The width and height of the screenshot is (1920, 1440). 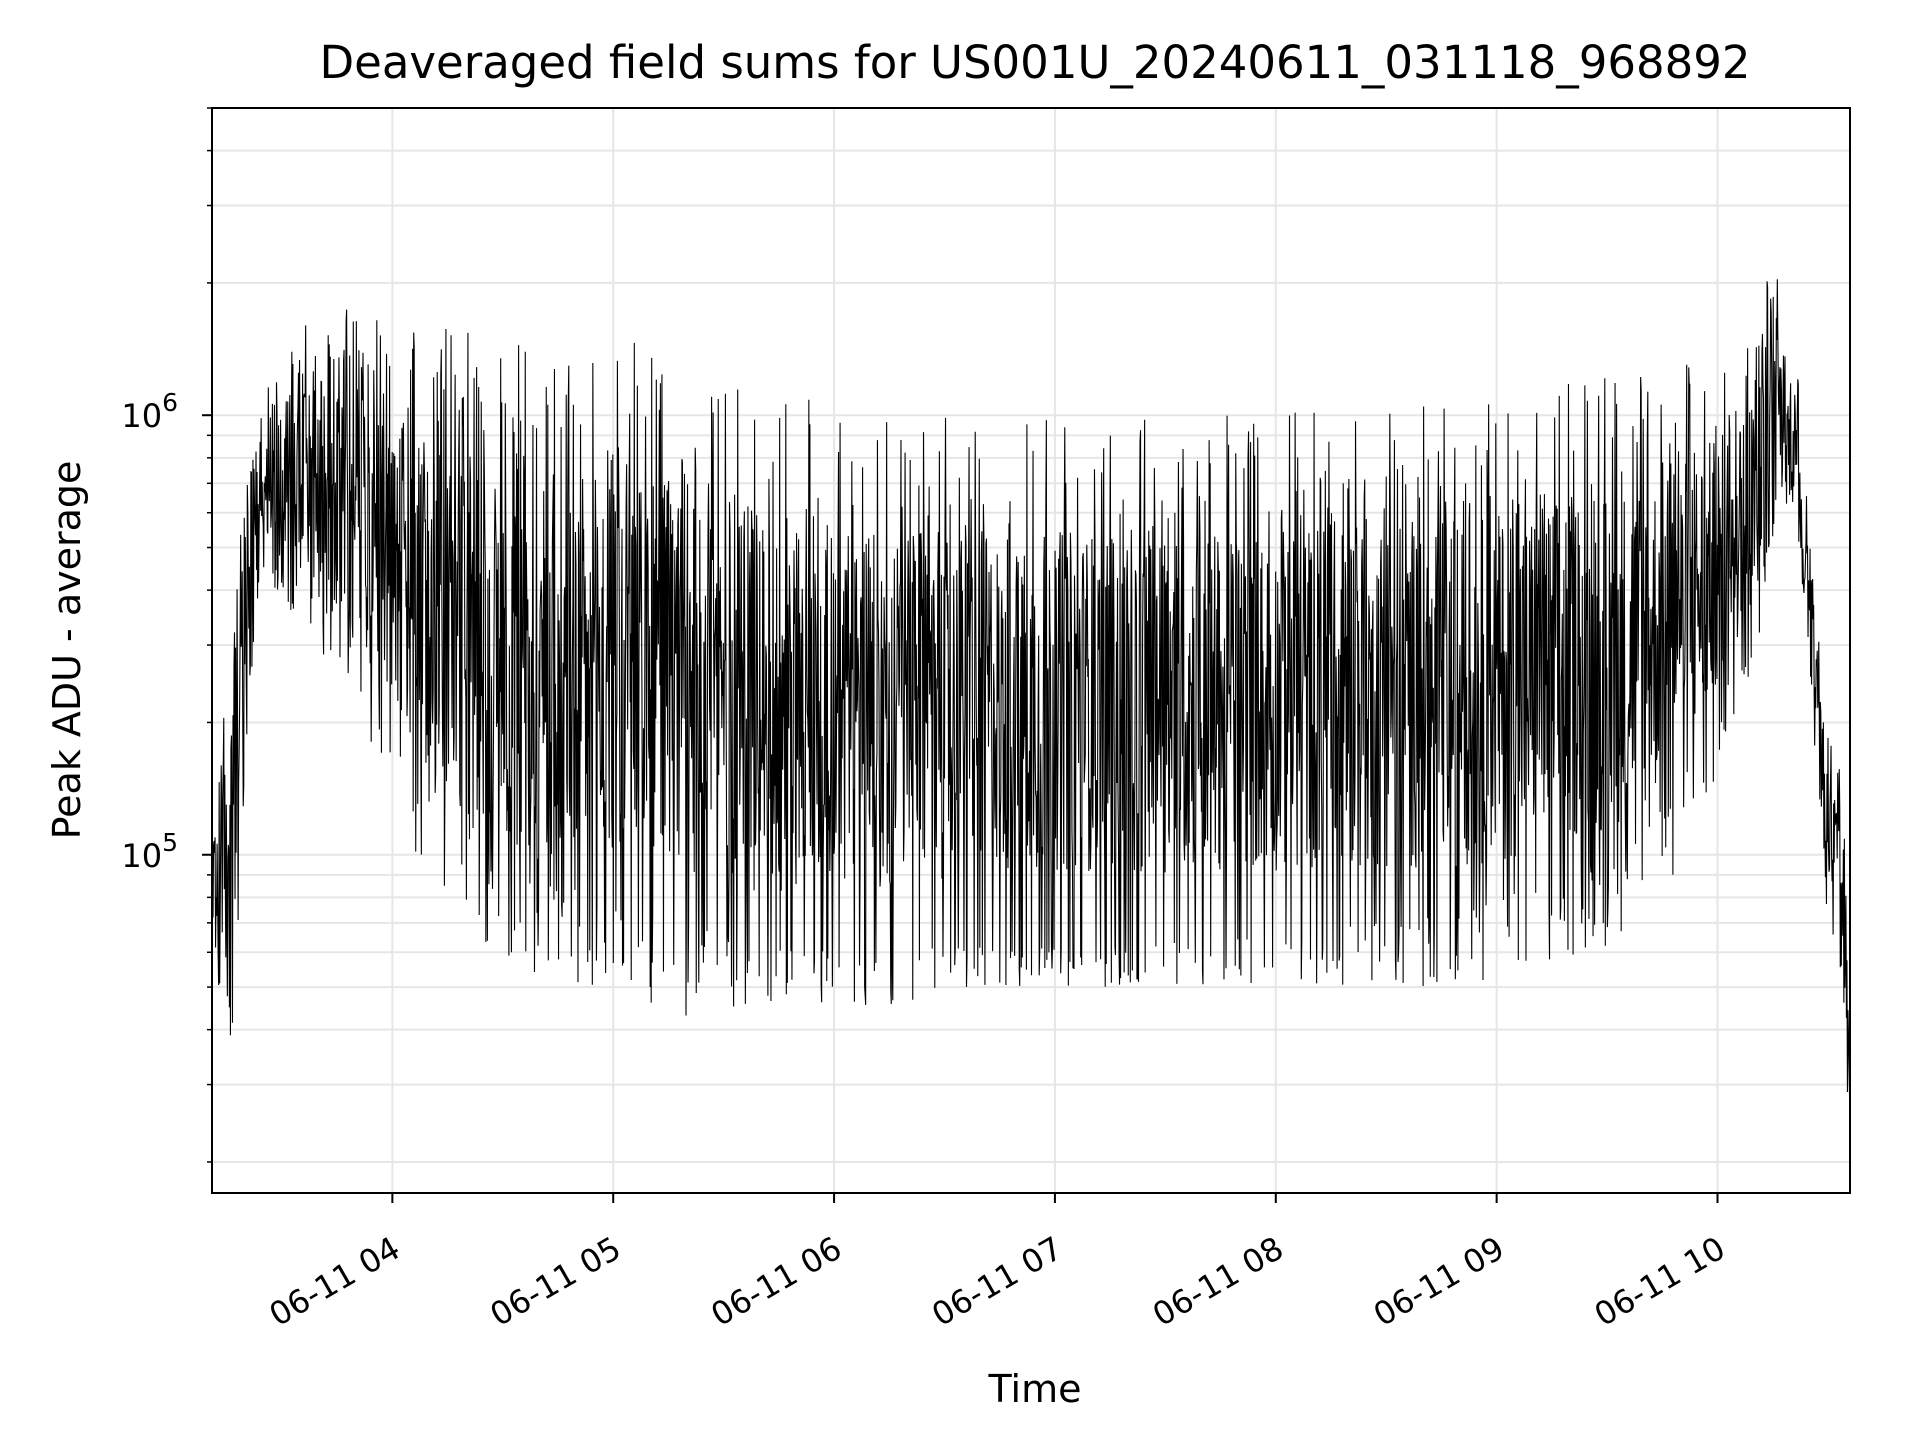 What do you see at coordinates (1035, 1389) in the screenshot?
I see `x-axis-label: Time` at bounding box center [1035, 1389].